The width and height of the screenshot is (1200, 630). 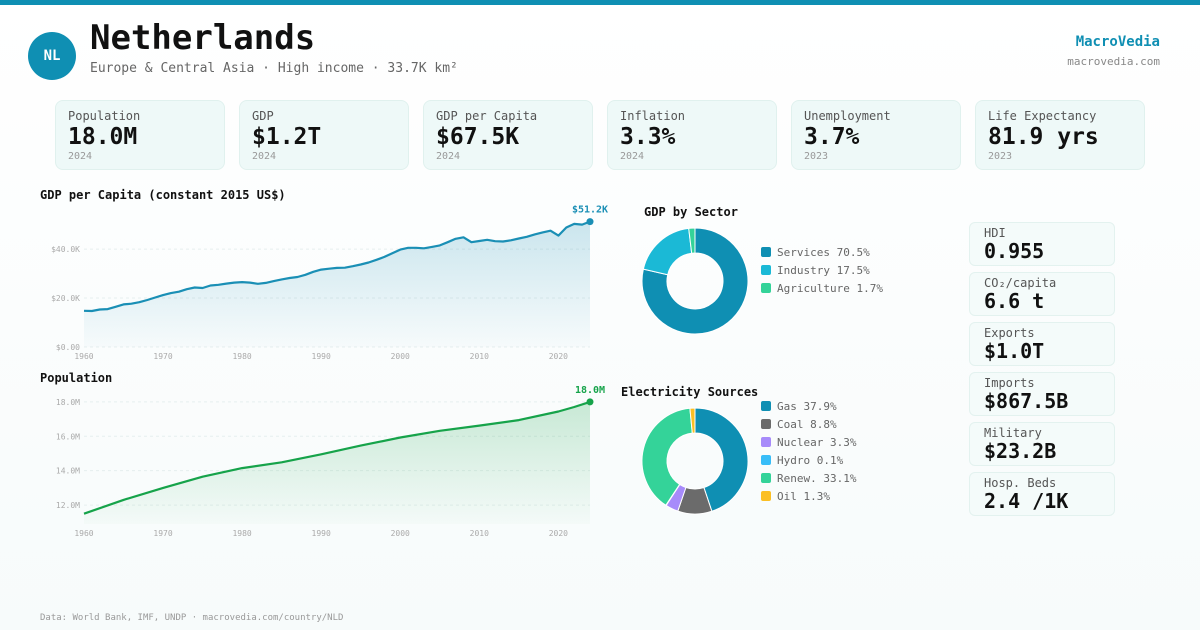 I want to click on kpi-value: 81.9 yrs, so click(x=1043, y=137).